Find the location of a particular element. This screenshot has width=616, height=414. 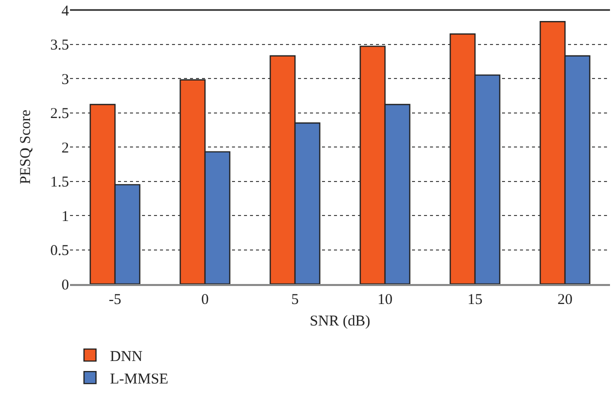

x-tick-label: -5 is located at coordinates (115, 300).